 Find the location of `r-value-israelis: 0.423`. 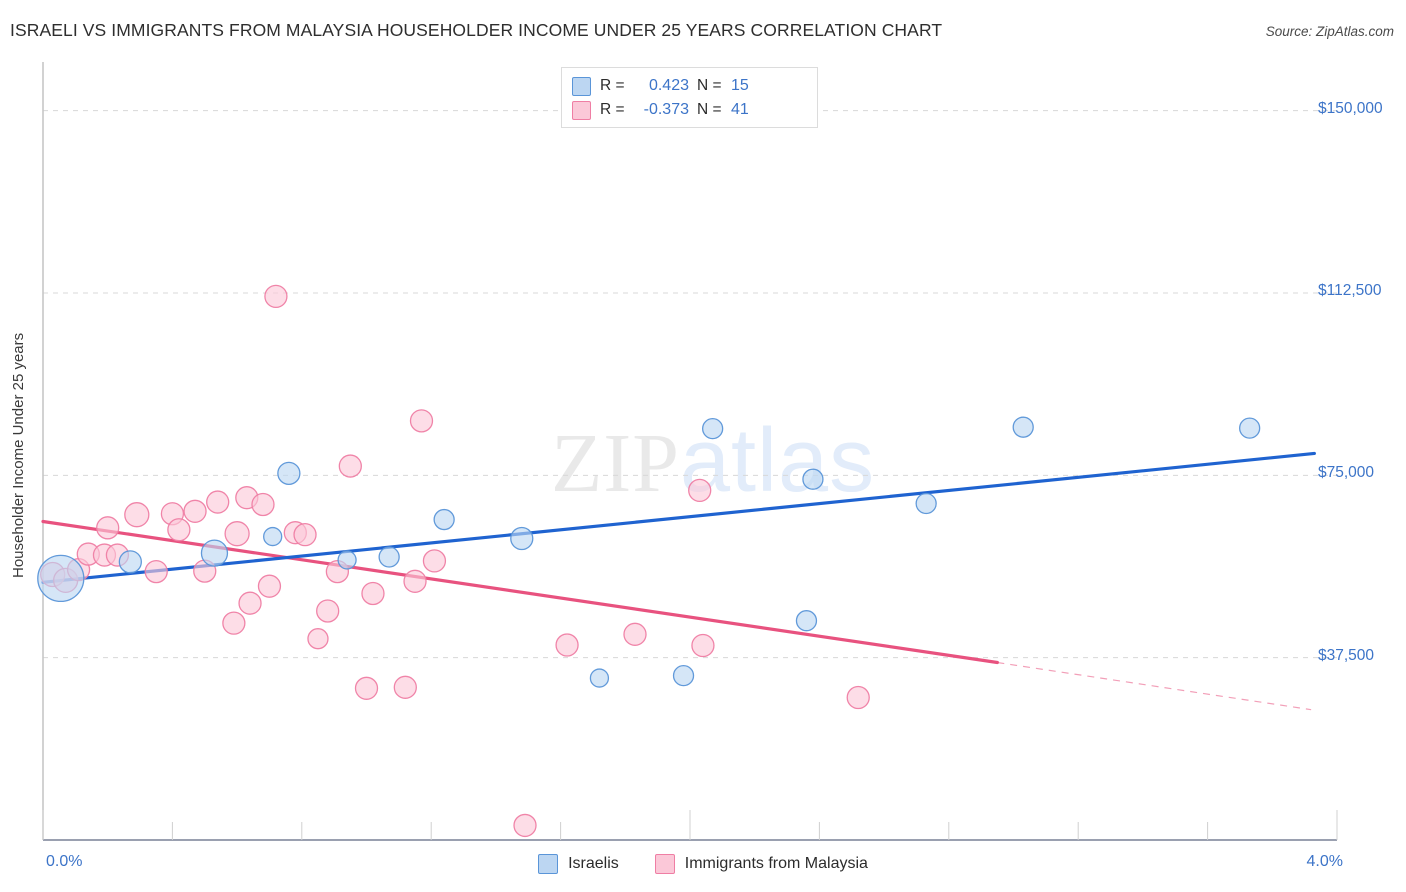

r-value-israelis: 0.423 is located at coordinates (668, 85).